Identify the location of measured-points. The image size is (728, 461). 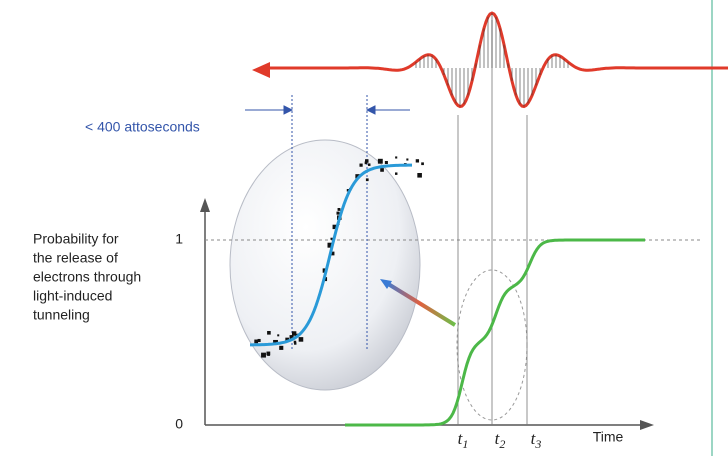
(339, 257).